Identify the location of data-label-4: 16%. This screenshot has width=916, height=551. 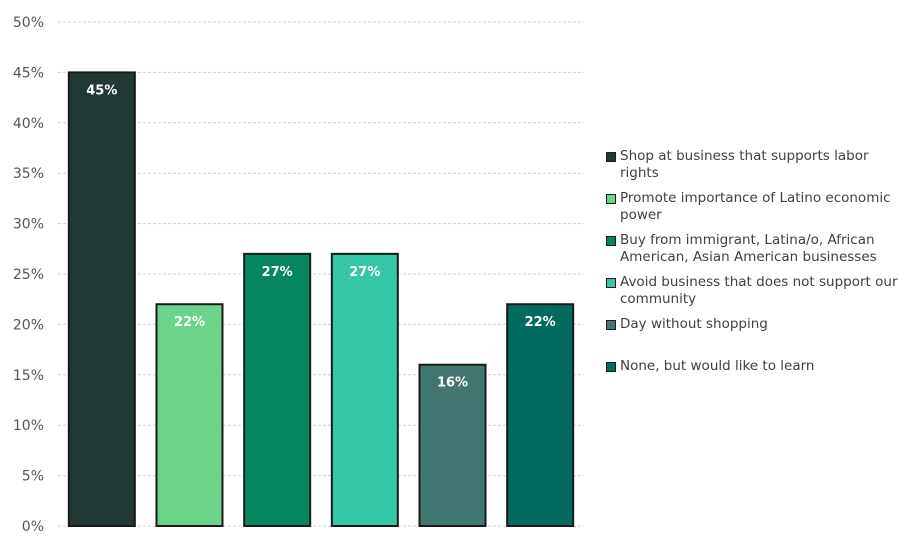
(452, 383).